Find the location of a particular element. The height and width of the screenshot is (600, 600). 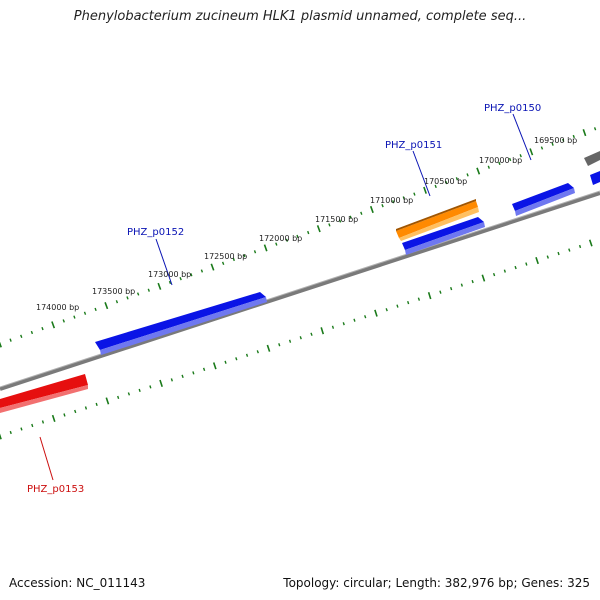

tick-label: 169500 bp is located at coordinates (555, 140).